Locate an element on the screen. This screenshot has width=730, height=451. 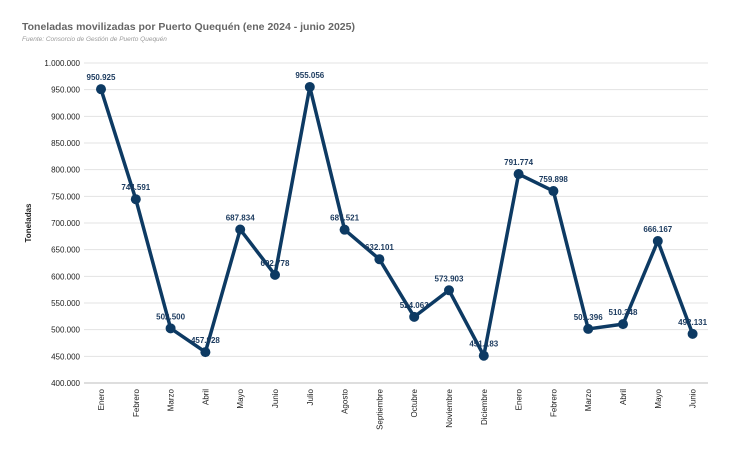
data-label: 666.167 is located at coordinates (657, 229).